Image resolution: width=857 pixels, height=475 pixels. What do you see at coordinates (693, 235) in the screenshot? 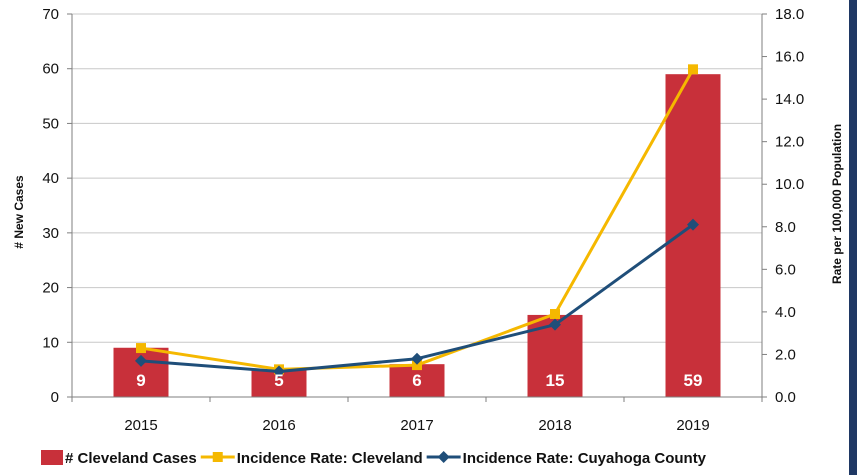
I see `bar` at bounding box center [693, 235].